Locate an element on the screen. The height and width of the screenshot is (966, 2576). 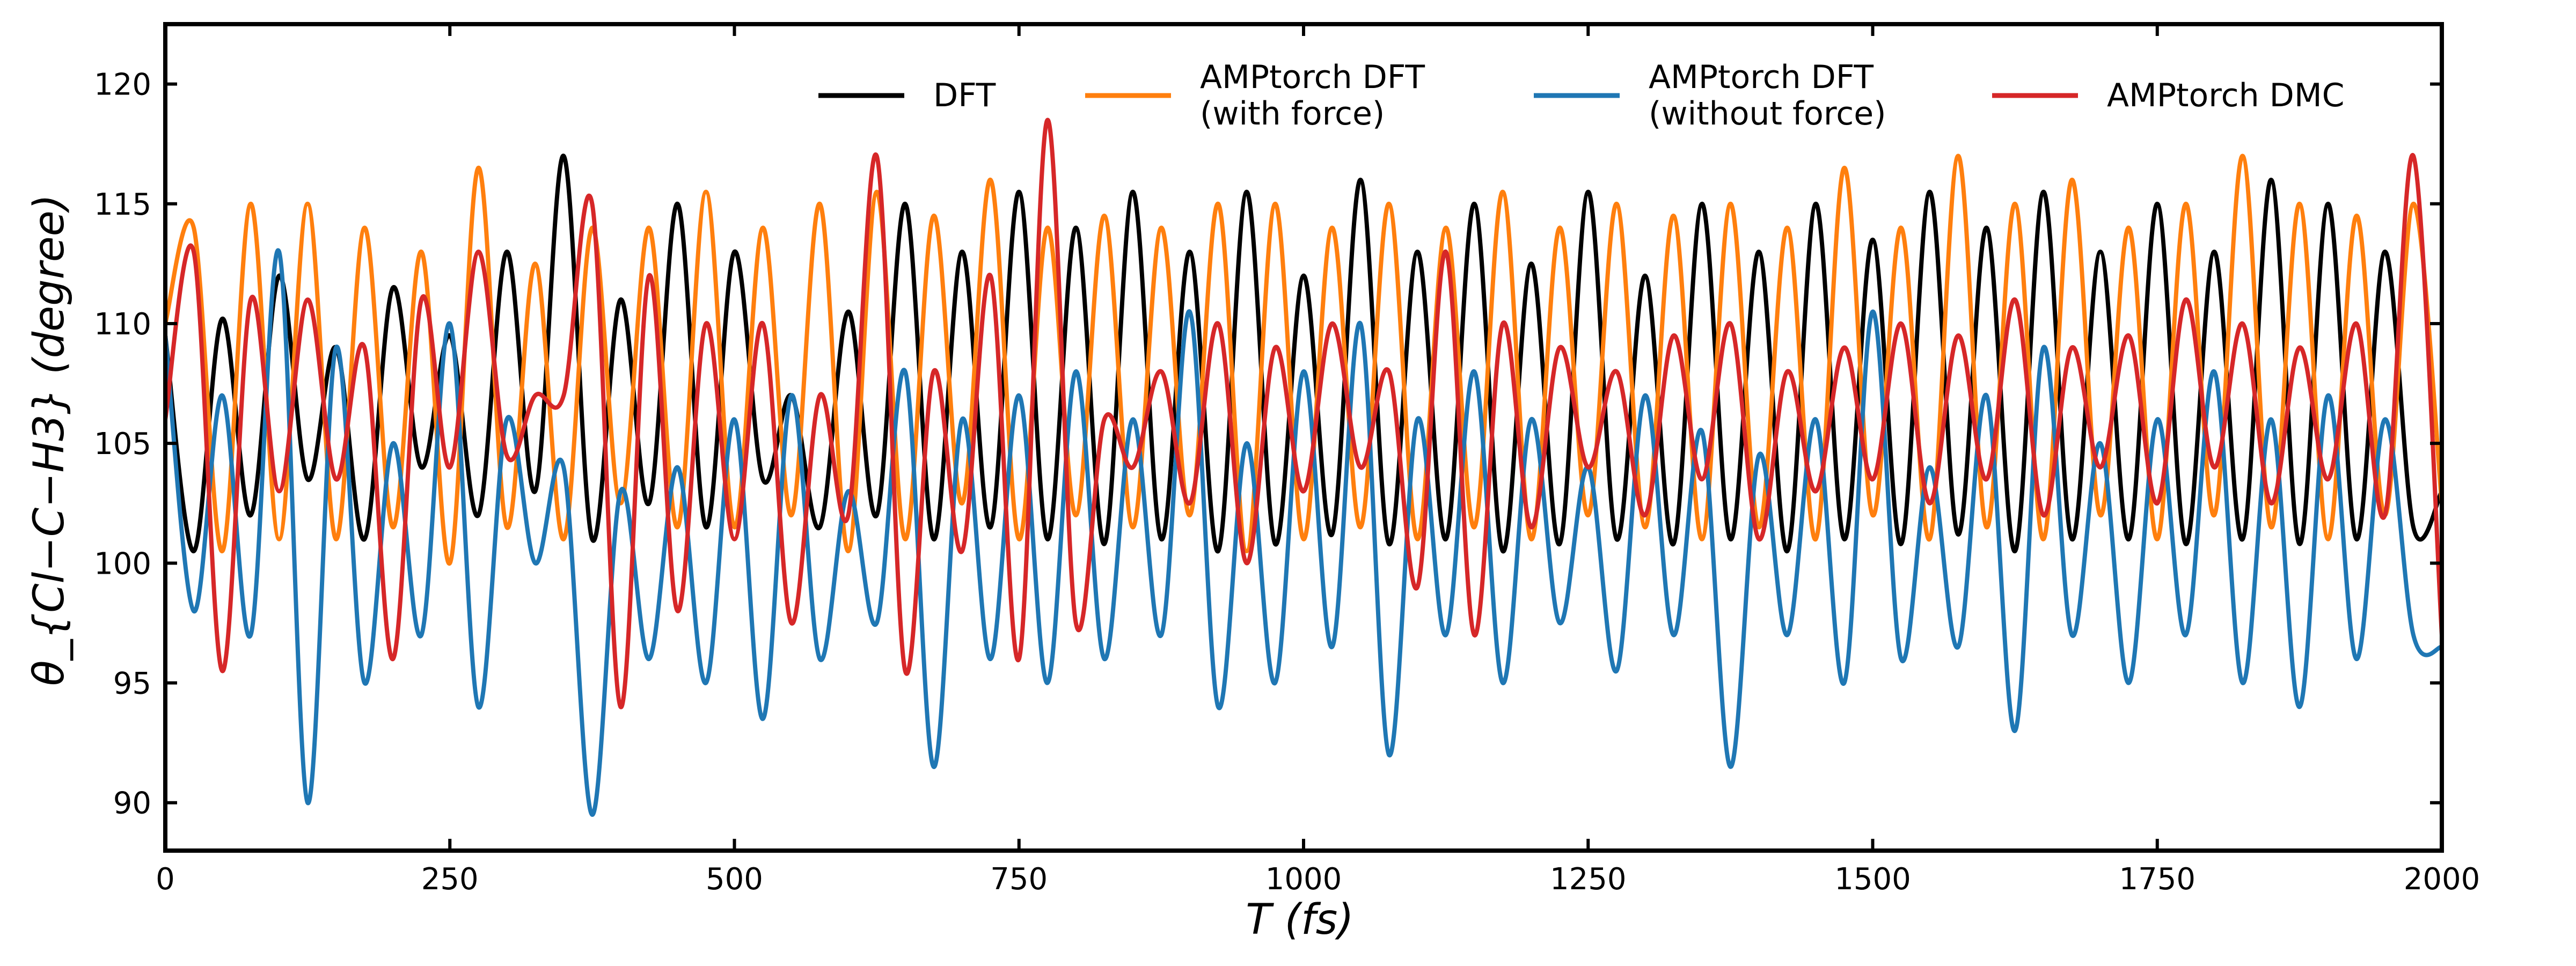
legend-label-2-0: AMPtorch DFT is located at coordinates (1761, 77).